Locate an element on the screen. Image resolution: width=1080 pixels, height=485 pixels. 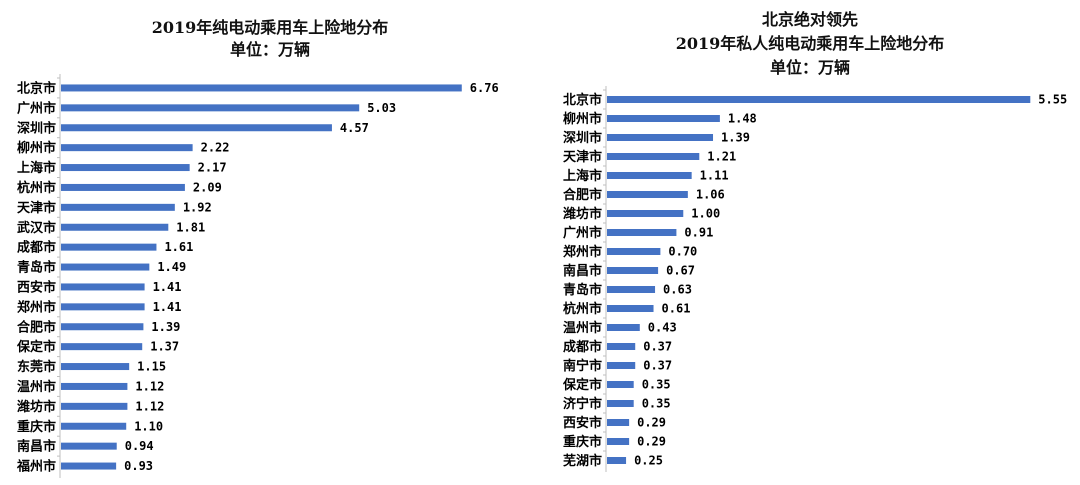
category-label: 潍坊市 is located at coordinates (582, 214).